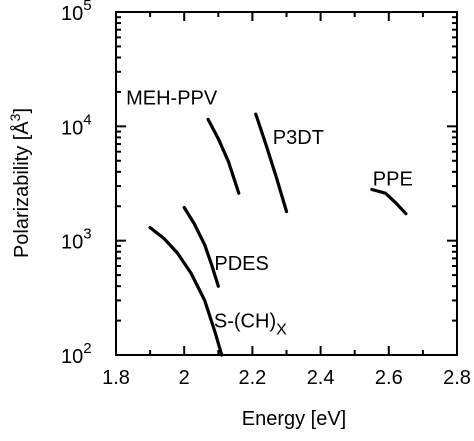 This screenshot has height=441, width=474. Describe the element at coordinates (294, 419) in the screenshot. I see `x-axis-label: Energy [eV]` at that location.